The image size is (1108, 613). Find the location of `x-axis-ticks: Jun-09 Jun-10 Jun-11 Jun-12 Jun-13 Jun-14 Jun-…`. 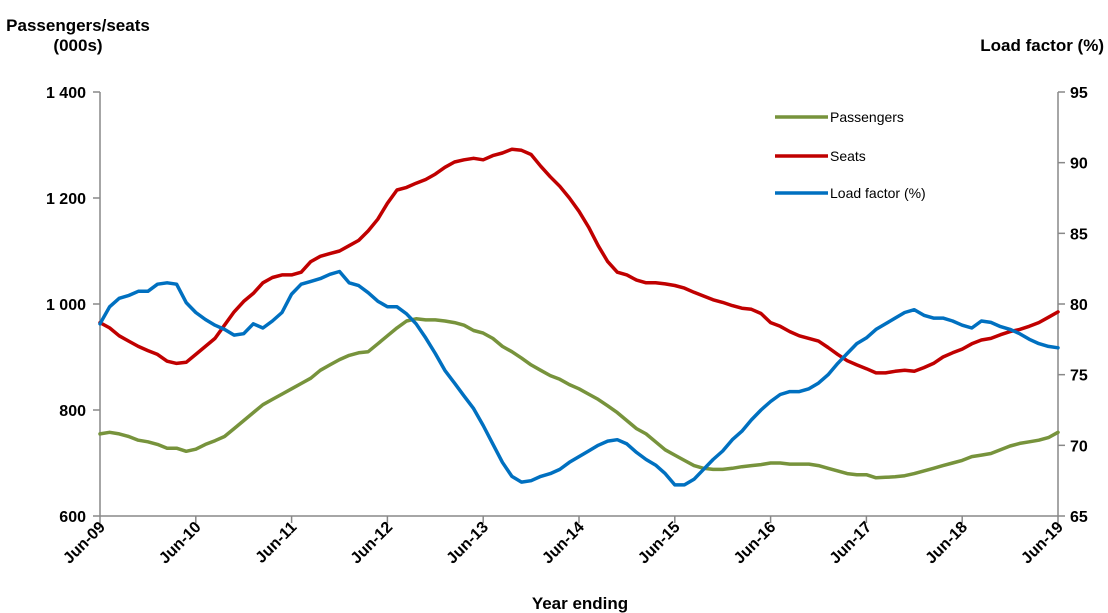

x-axis-ticks: Jun-09 Jun-10 Jun-11 Jun-12 Jun-13 Jun-14 Jun-… is located at coordinates (563, 541).